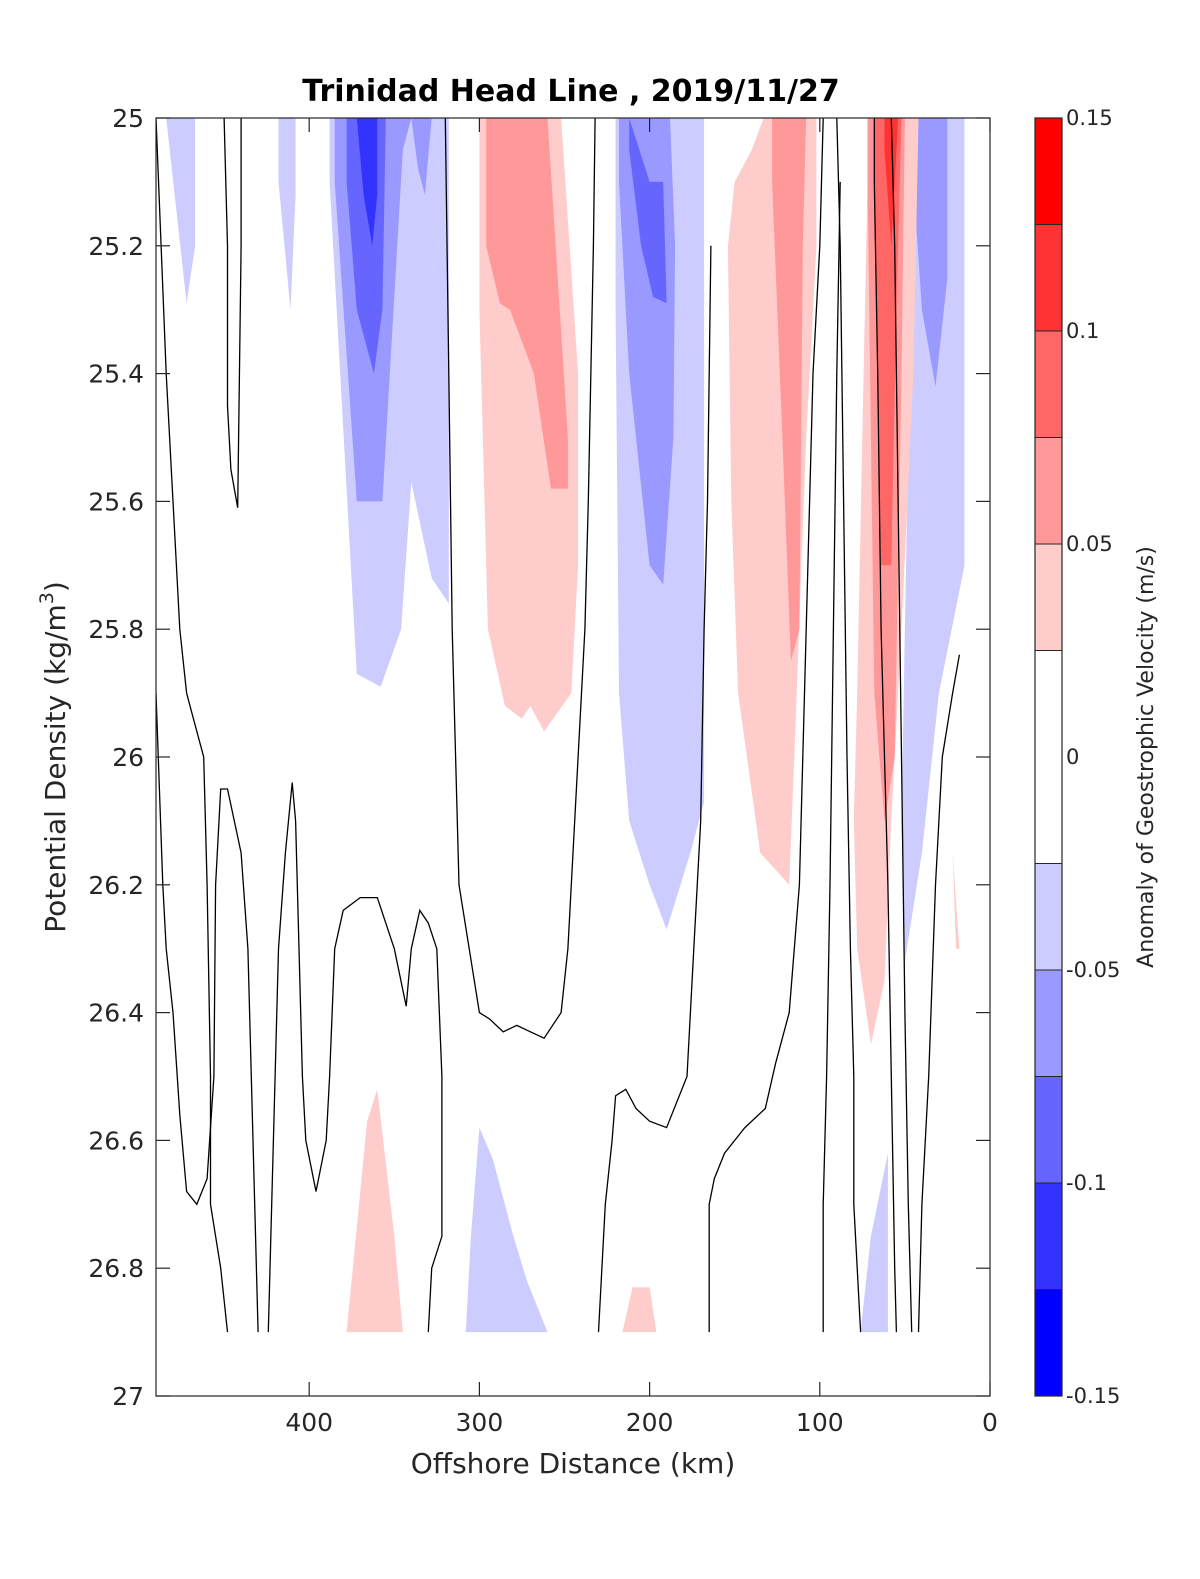 This screenshot has height=1579, width=1200. I want to click on colorbar-frame, so click(1048, 757).